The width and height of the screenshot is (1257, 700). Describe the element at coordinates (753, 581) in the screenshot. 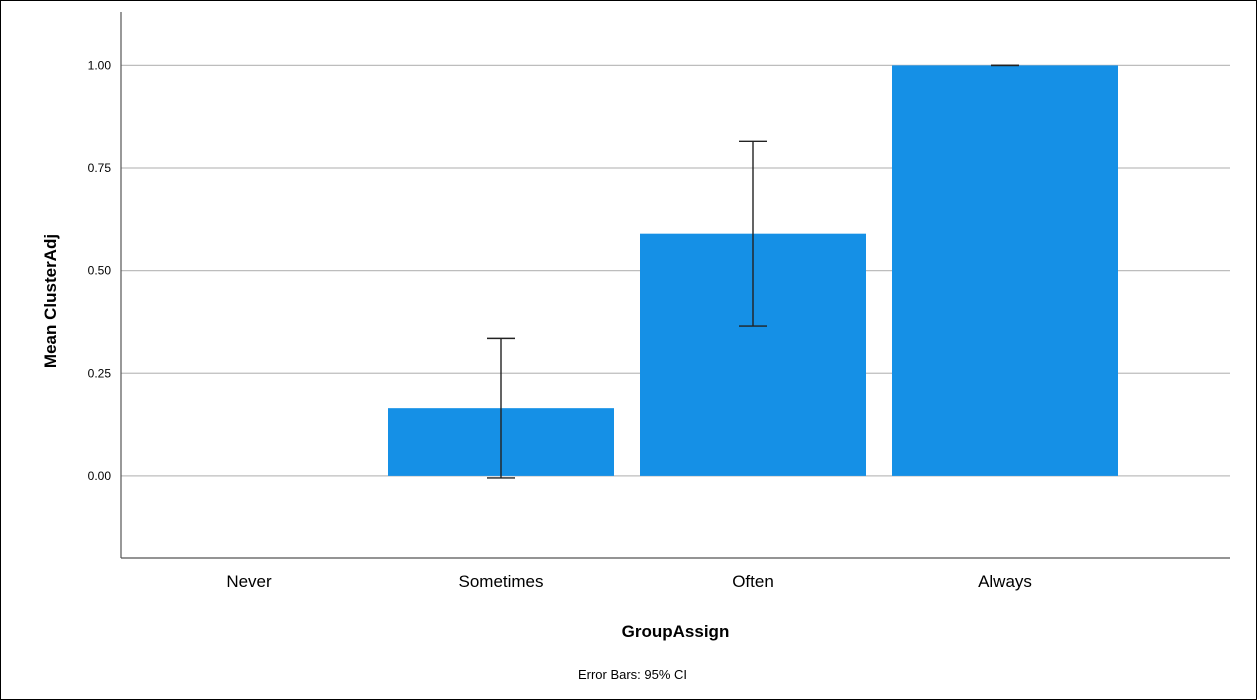

I see `x-tick-label: Often` at that location.